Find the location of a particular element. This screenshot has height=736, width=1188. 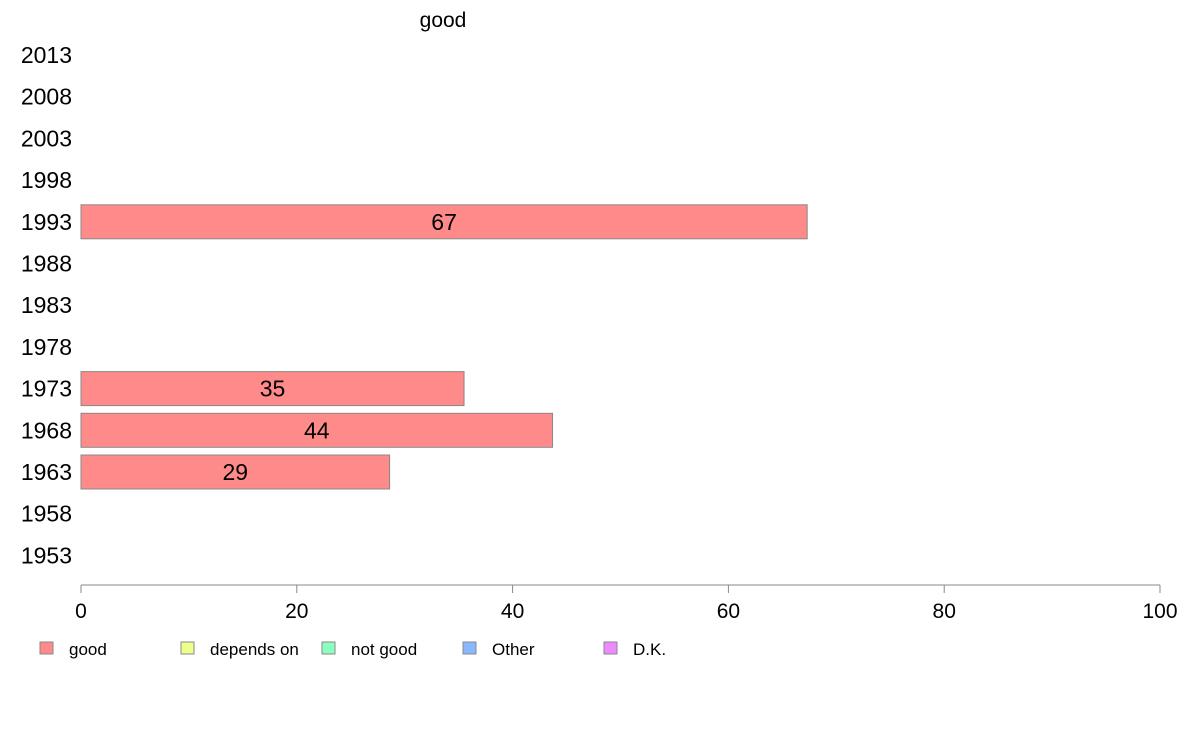

category-label: 1988 is located at coordinates (46, 264).